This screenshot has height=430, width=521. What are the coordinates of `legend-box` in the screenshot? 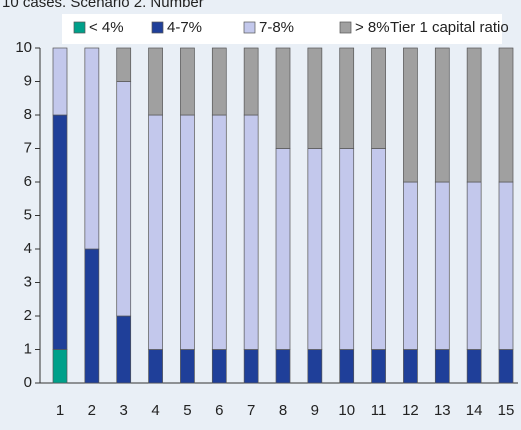 It's located at (282, 29).